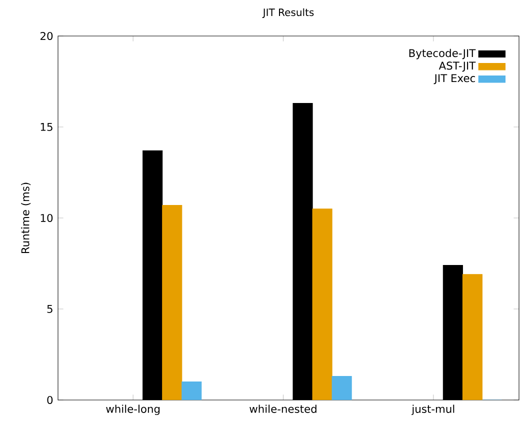  Describe the element at coordinates (433, 410) in the screenshot. I see `x-tick-label: just-mul` at that location.